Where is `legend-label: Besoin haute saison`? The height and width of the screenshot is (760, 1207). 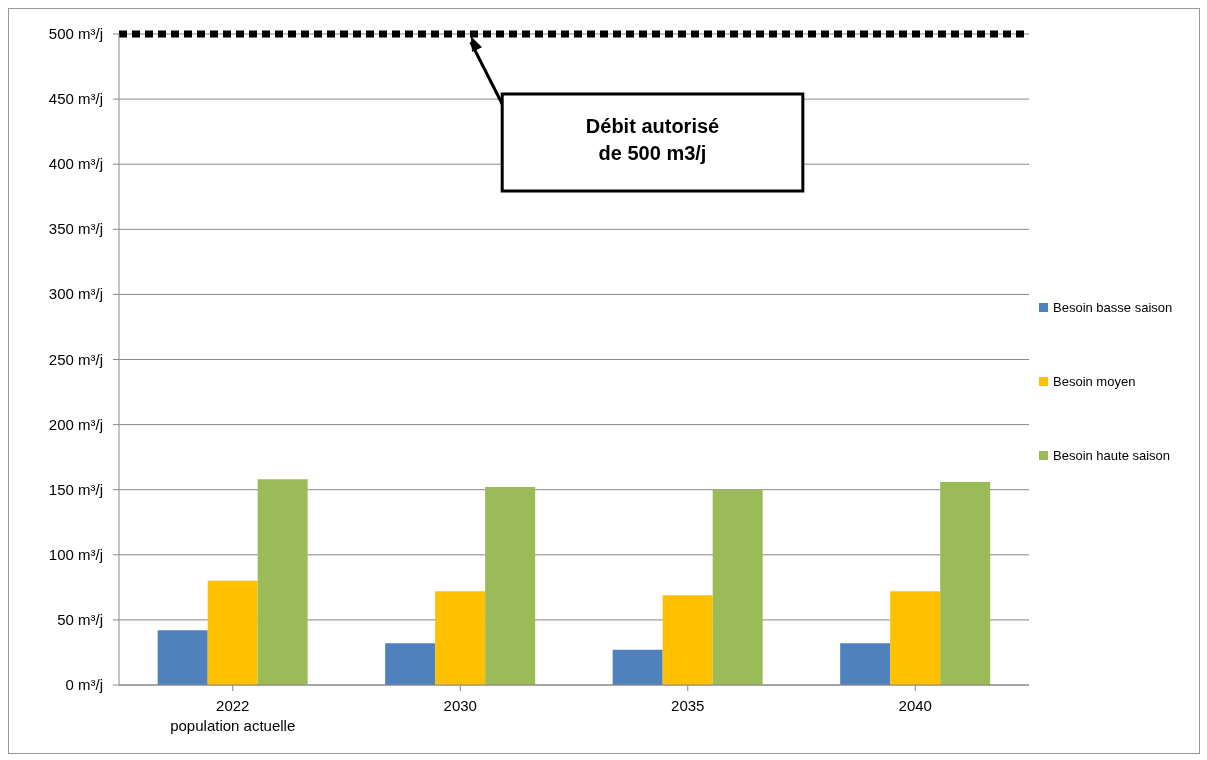 legend-label: Besoin haute saison is located at coordinates (1112, 455).